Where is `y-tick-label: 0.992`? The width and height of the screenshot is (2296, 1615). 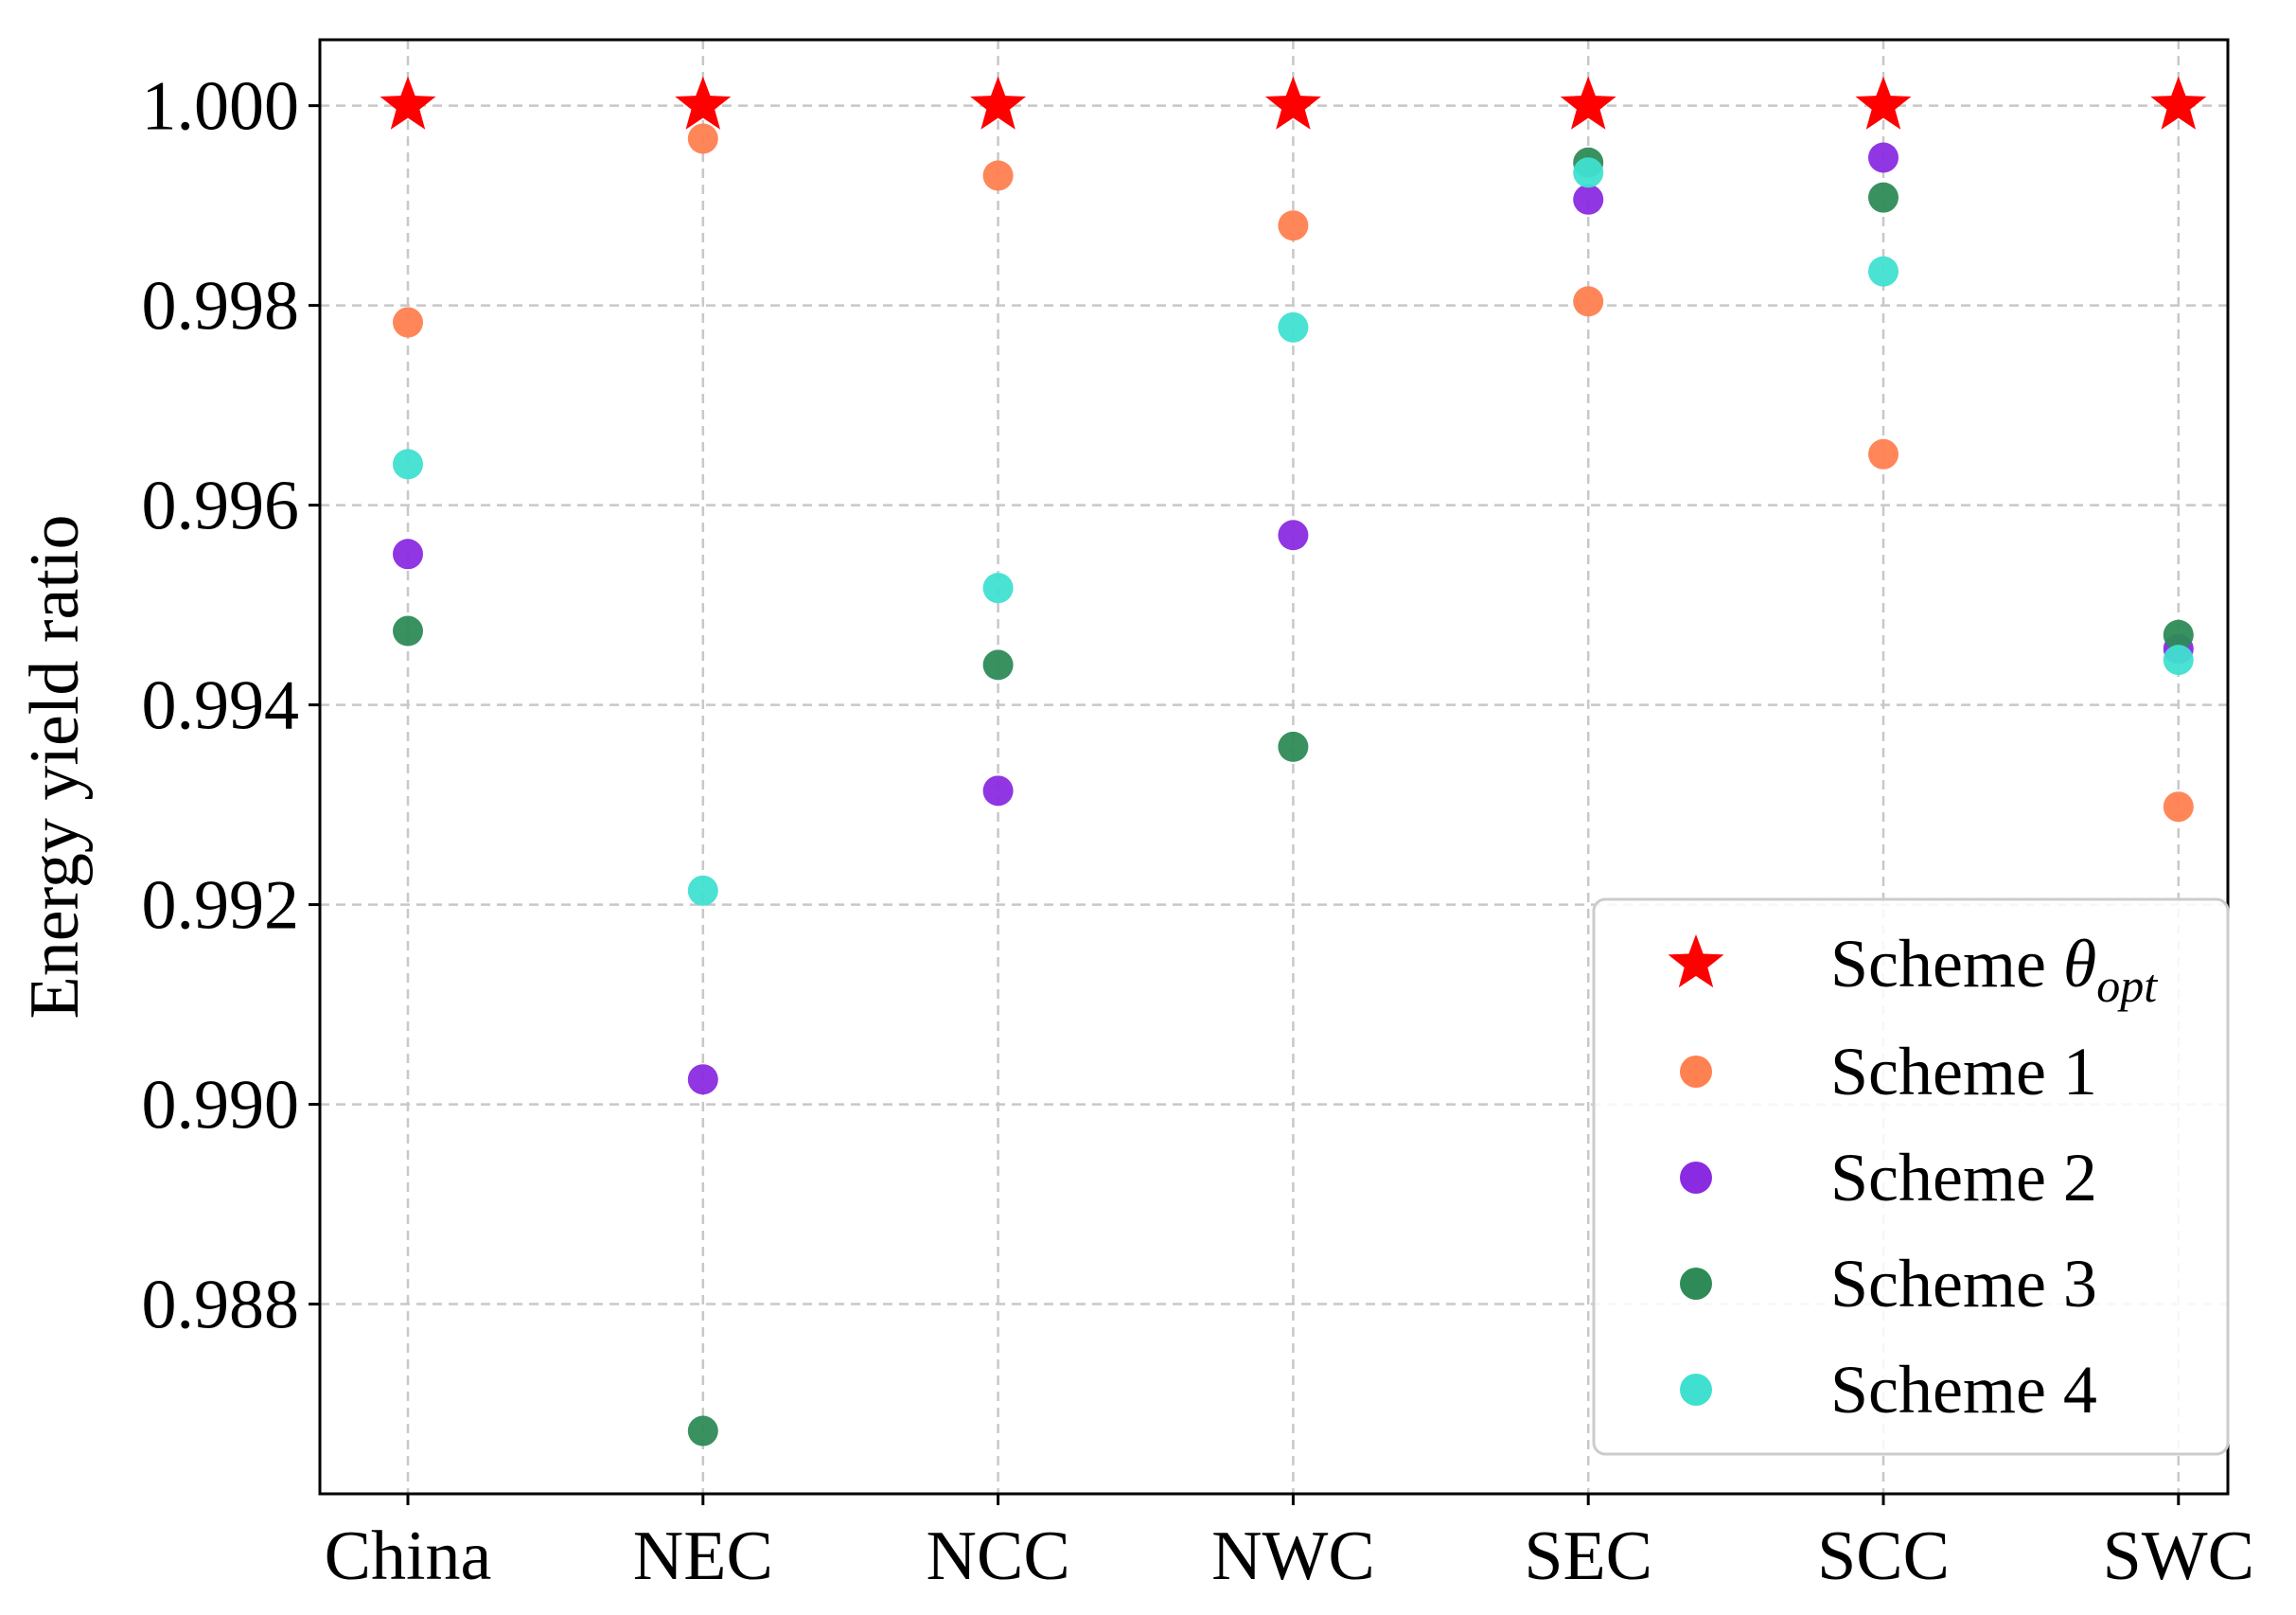 y-tick-label: 0.992 is located at coordinates (221, 906).